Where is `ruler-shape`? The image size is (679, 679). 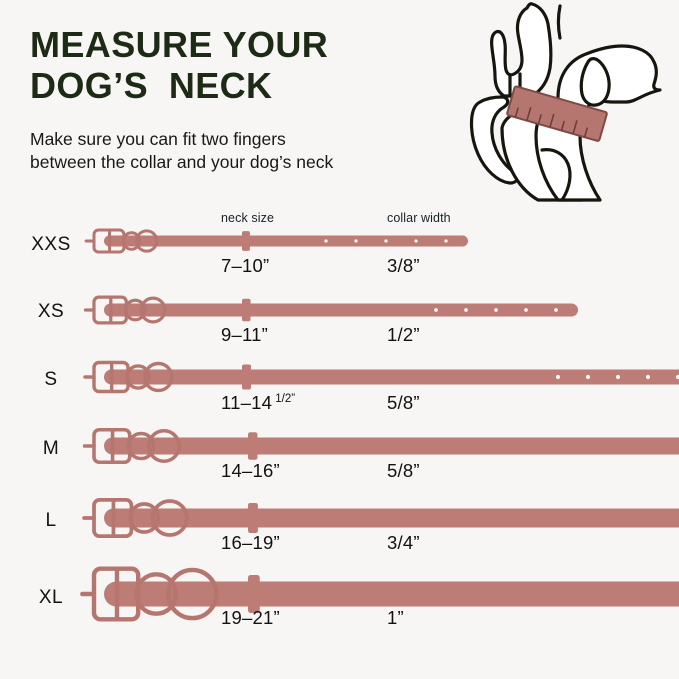 ruler-shape is located at coordinates (557, 113).